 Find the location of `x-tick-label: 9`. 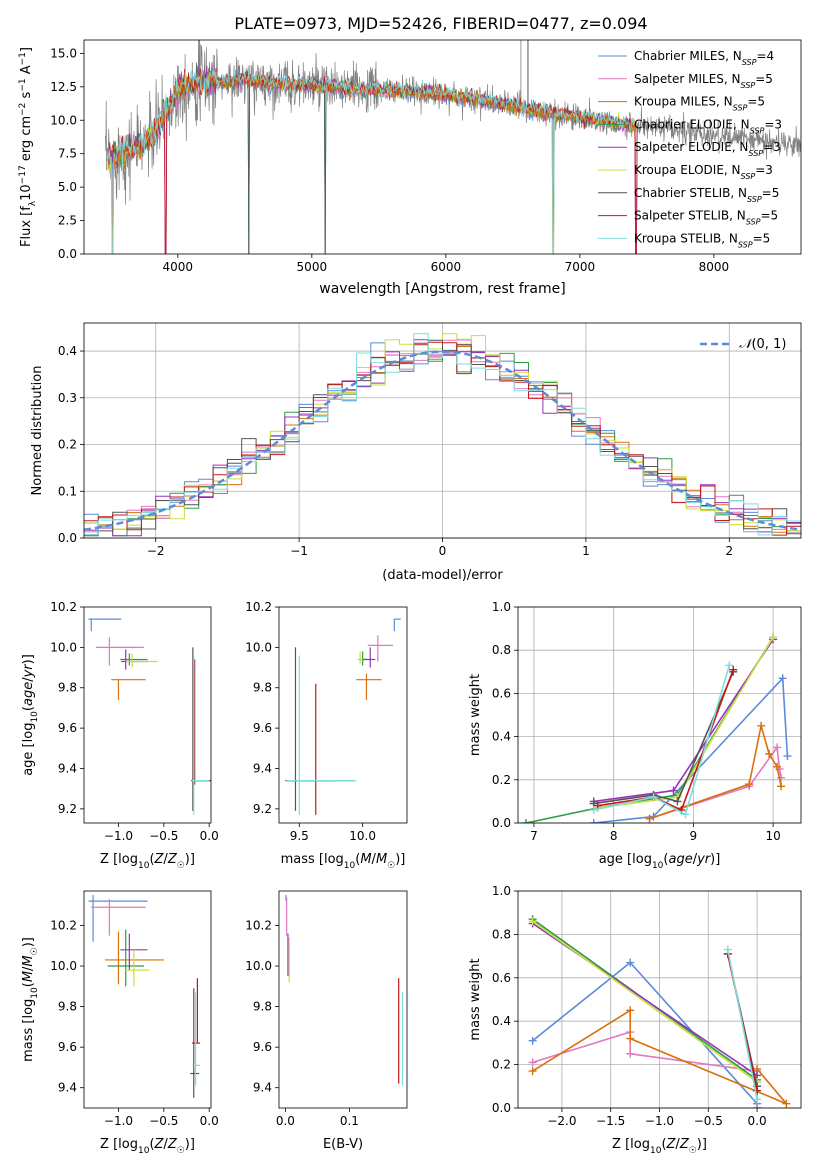

x-tick-label: 9 is located at coordinates (694, 836).